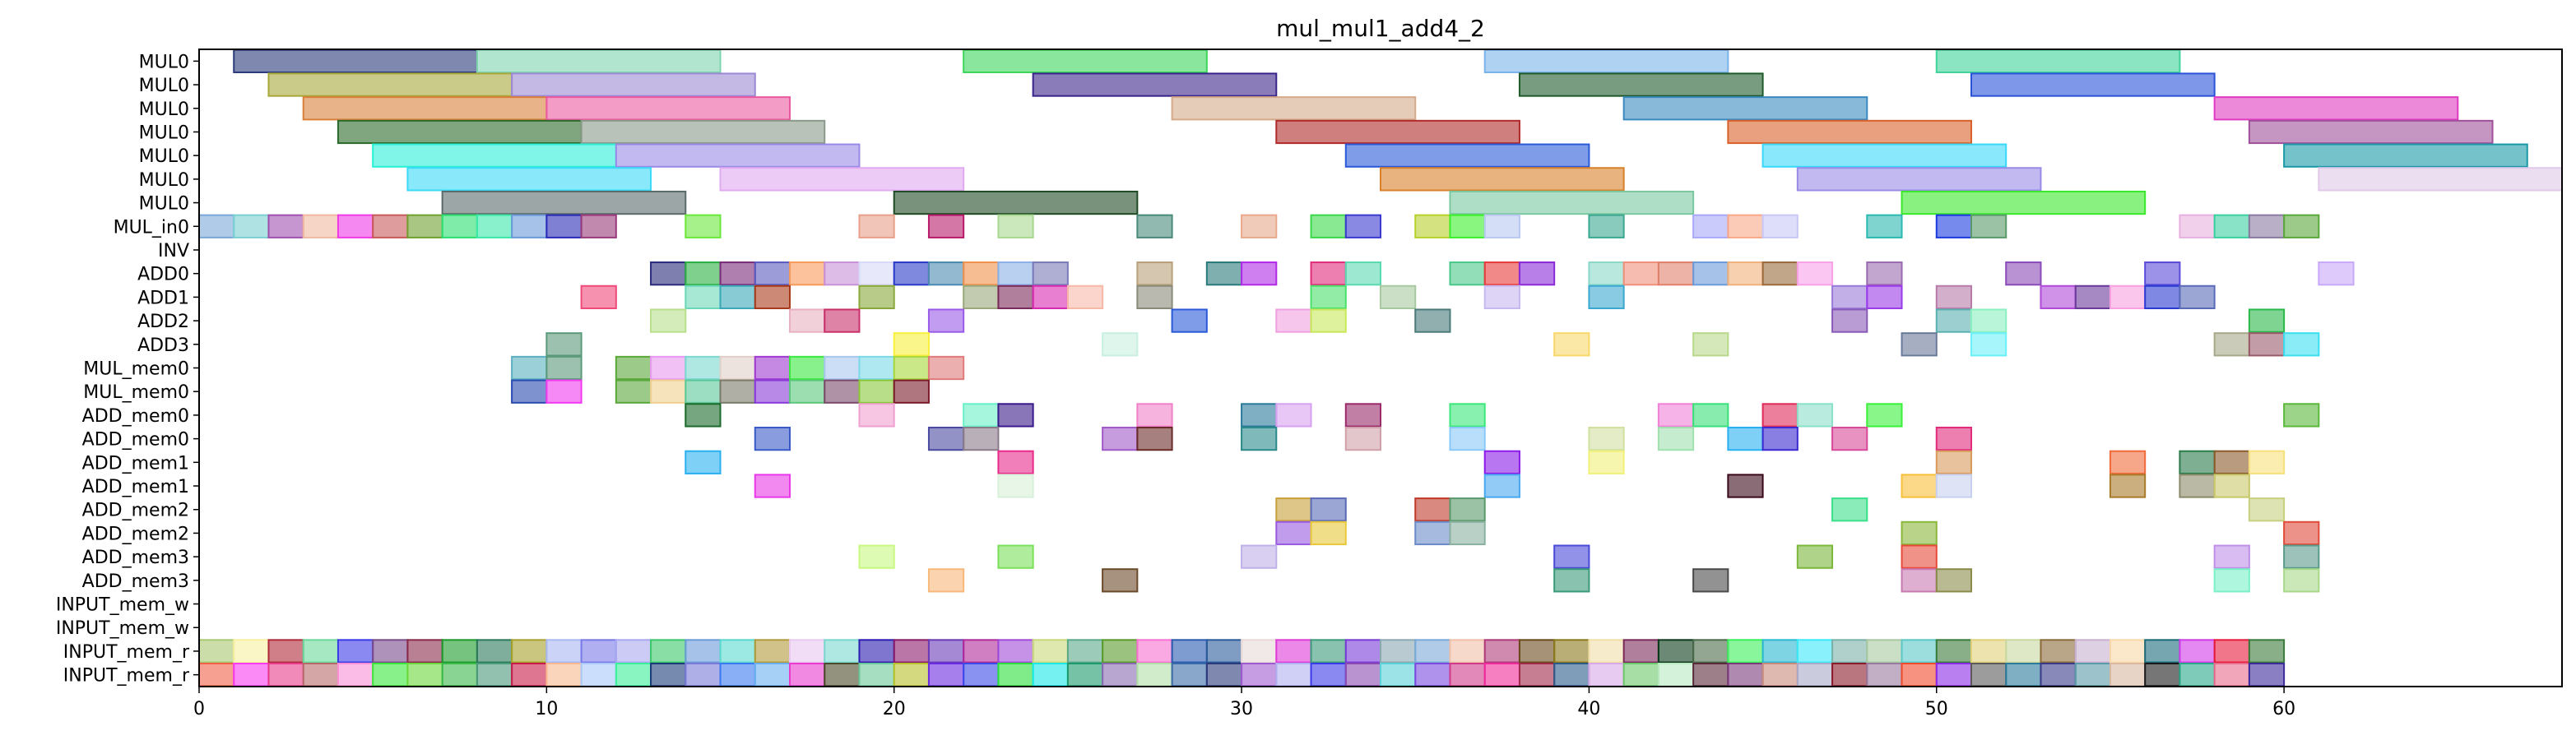 The height and width of the screenshot is (740, 2576). I want to click on y-tick-label: ADD_mem0, so click(136, 440).